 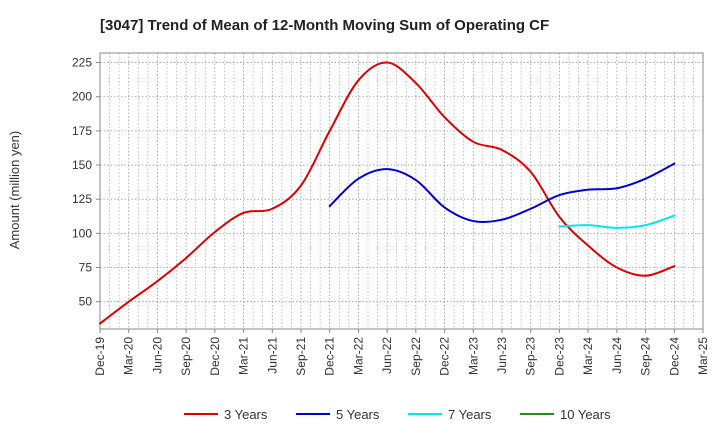 I want to click on x-tick-label: Jun-23, so click(x=502, y=355).